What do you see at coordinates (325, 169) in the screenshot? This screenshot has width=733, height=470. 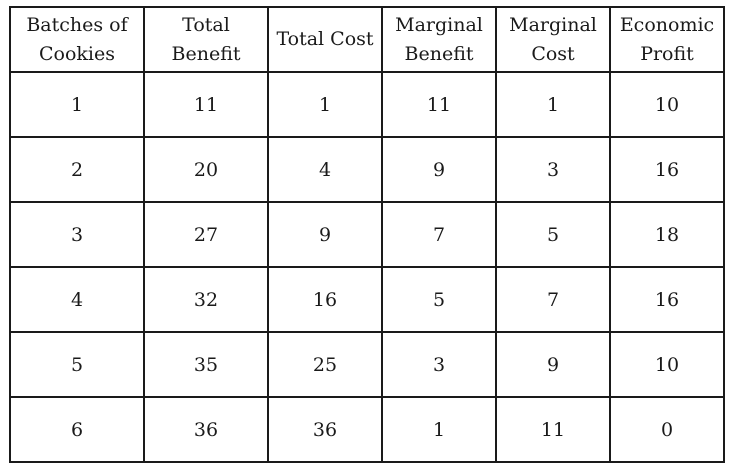 I see `cell-total-cost: 4` at bounding box center [325, 169].